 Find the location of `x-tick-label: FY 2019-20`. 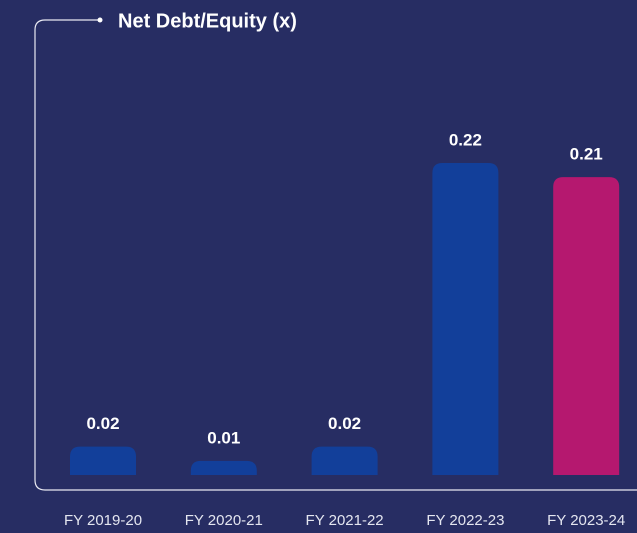

x-tick-label: FY 2019-20 is located at coordinates (103, 520).